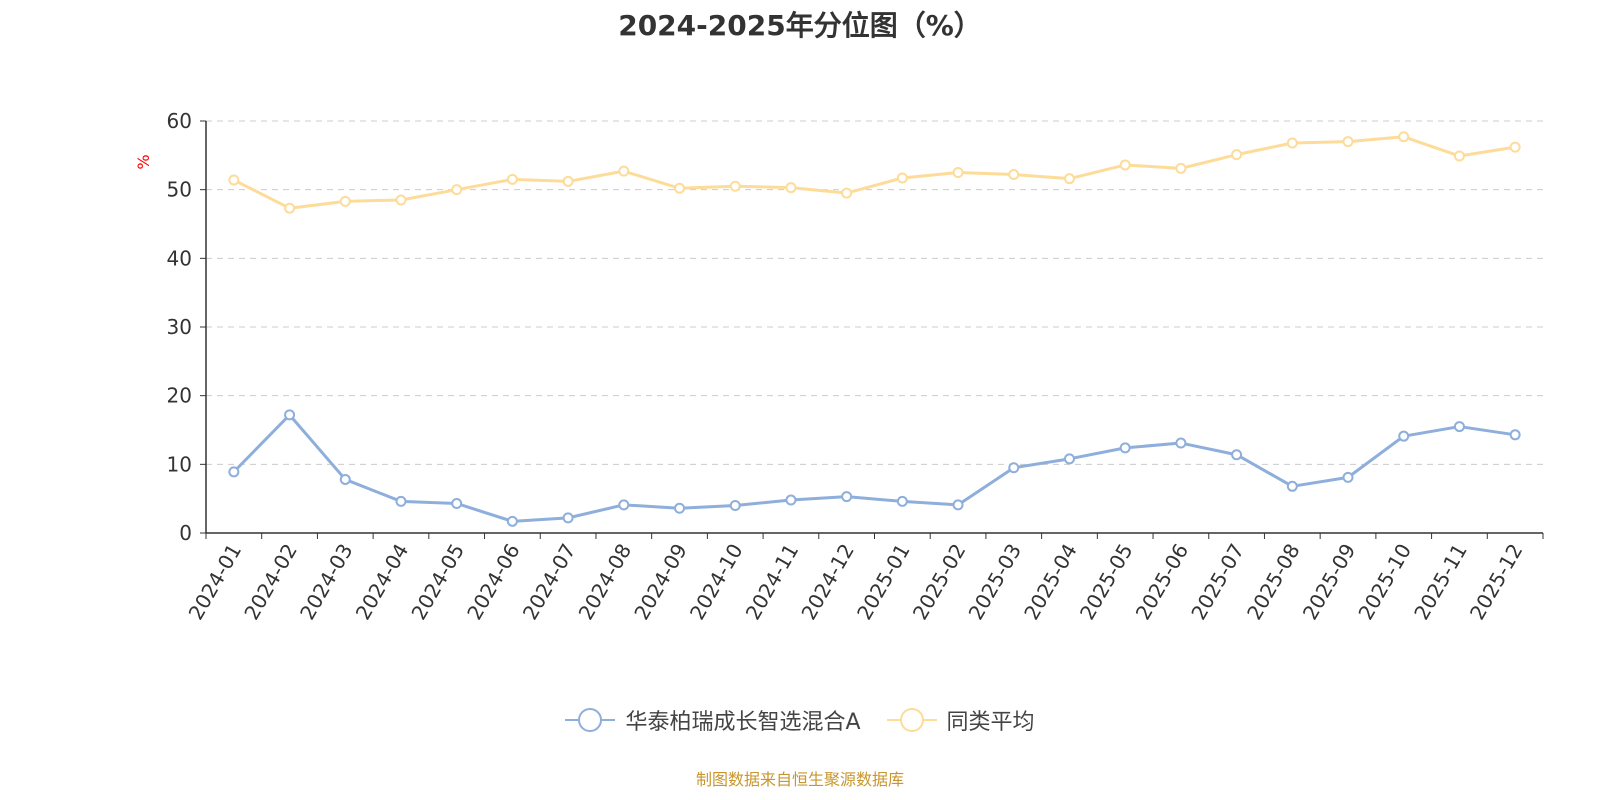 The height and width of the screenshot is (800, 1600). Describe the element at coordinates (179, 190) in the screenshot. I see `y-tick-label: 50` at that location.